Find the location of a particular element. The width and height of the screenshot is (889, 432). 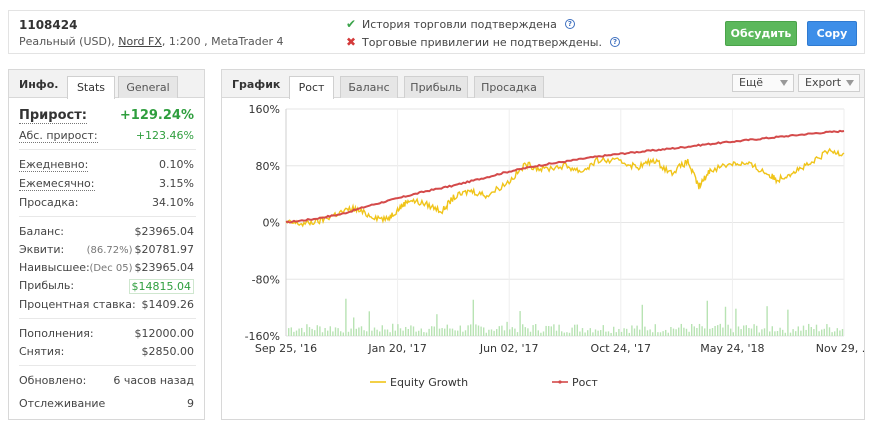

legend-label-growth: Рост is located at coordinates (585, 382).